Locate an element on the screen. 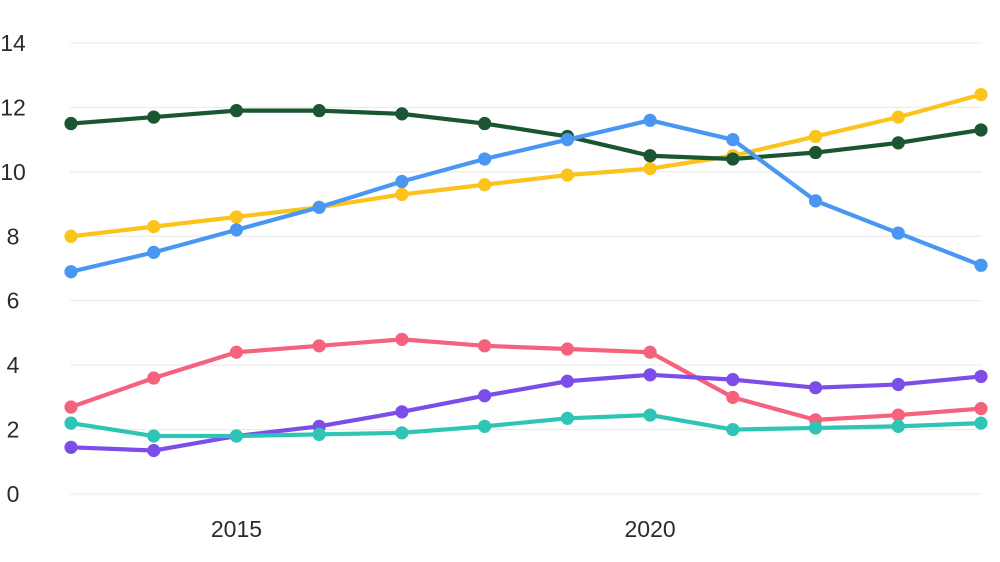 The height and width of the screenshot is (562, 1000). y-axis-tick-label: 12 is located at coordinates (13, 107).